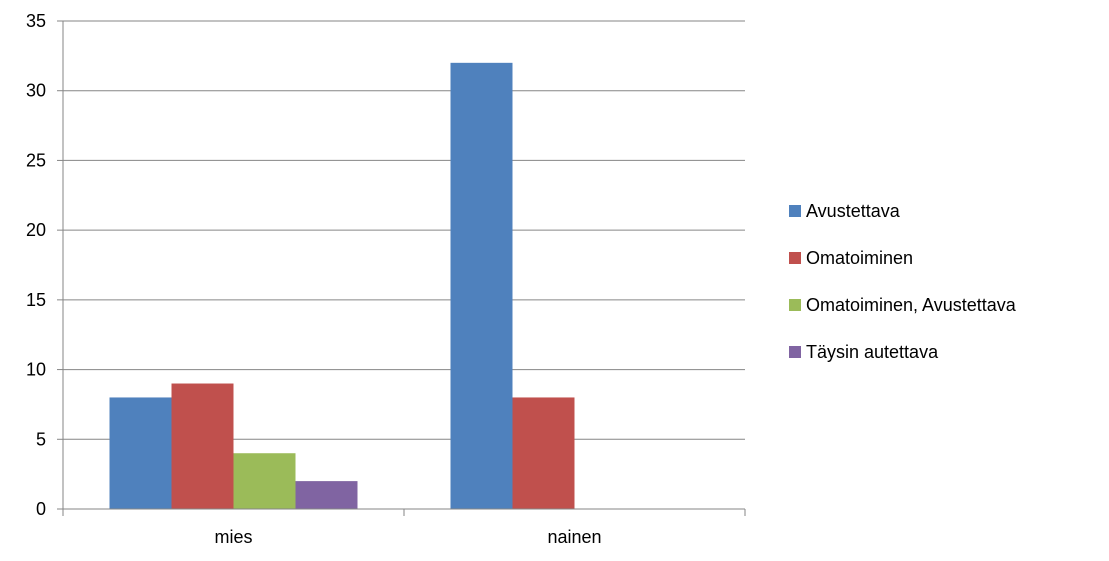 This screenshot has height=561, width=1109. I want to click on legend-label: Omatoiminen, so click(859, 258).